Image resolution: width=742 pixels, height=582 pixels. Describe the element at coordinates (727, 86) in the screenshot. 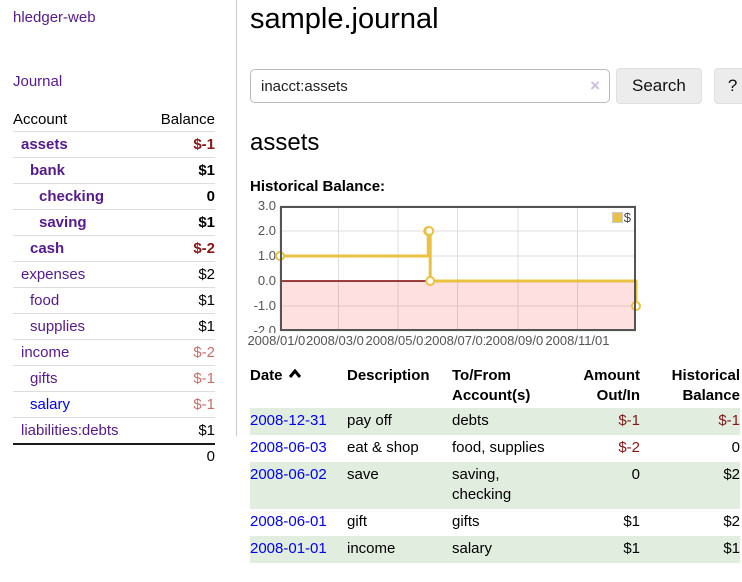

I see `help-button: ?` at that location.